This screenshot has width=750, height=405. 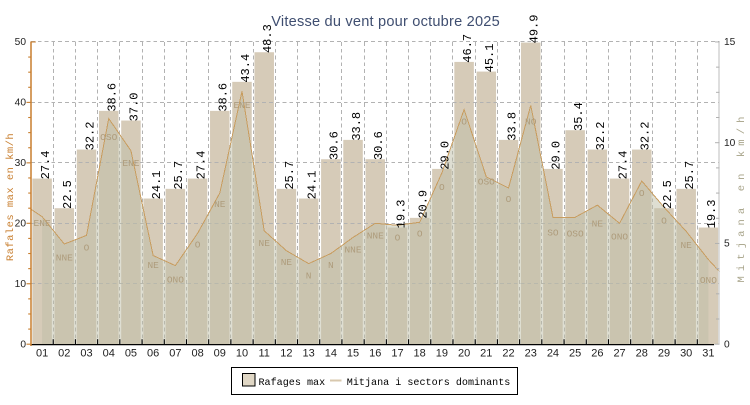 I want to click on svg-text: 35.4, so click(x=579, y=116).